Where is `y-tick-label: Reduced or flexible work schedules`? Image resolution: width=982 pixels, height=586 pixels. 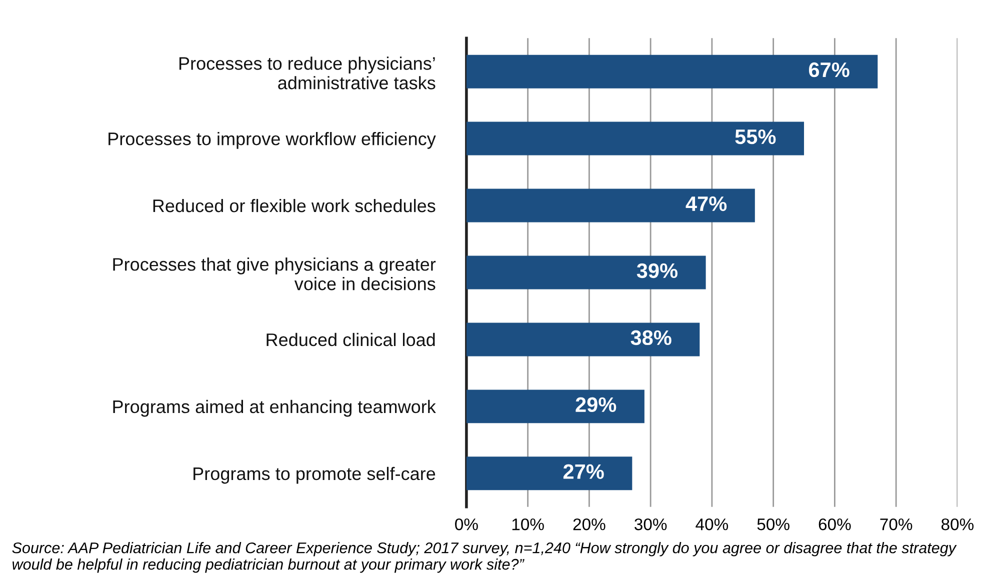 y-tick-label: Reduced or flexible work schedules is located at coordinates (294, 205).